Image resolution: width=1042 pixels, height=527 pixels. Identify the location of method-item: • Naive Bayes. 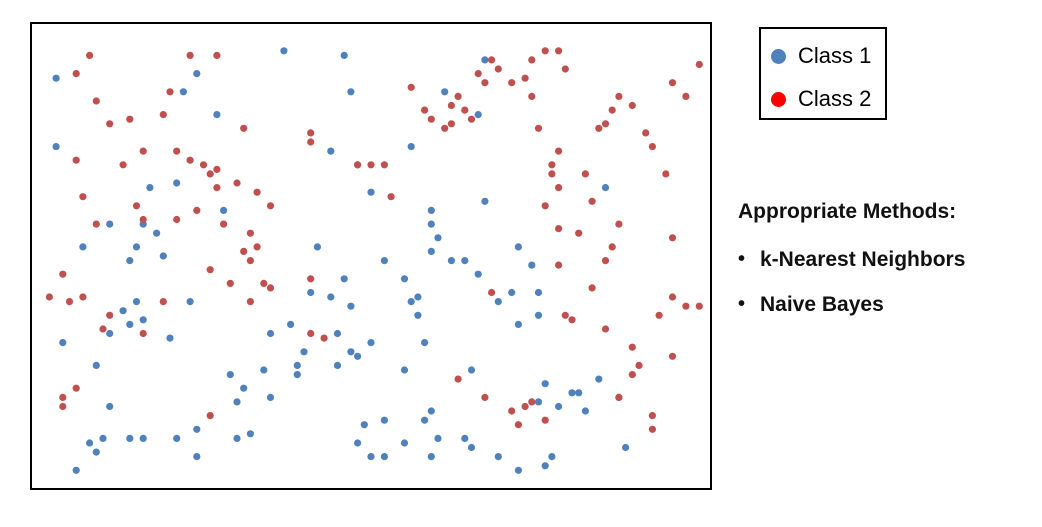
(851, 304).